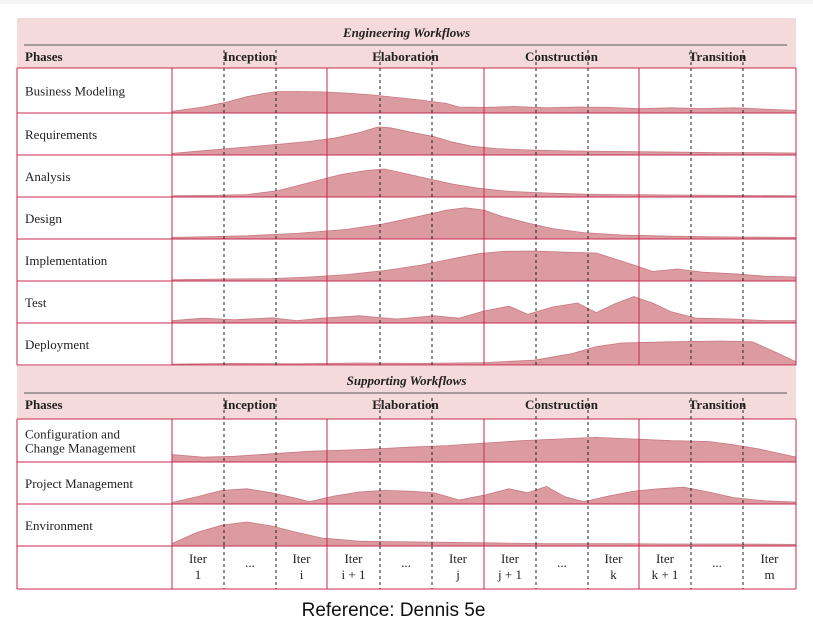  What do you see at coordinates (198, 574) in the screenshot?
I see `iteration-label-bottom: 1` at bounding box center [198, 574].